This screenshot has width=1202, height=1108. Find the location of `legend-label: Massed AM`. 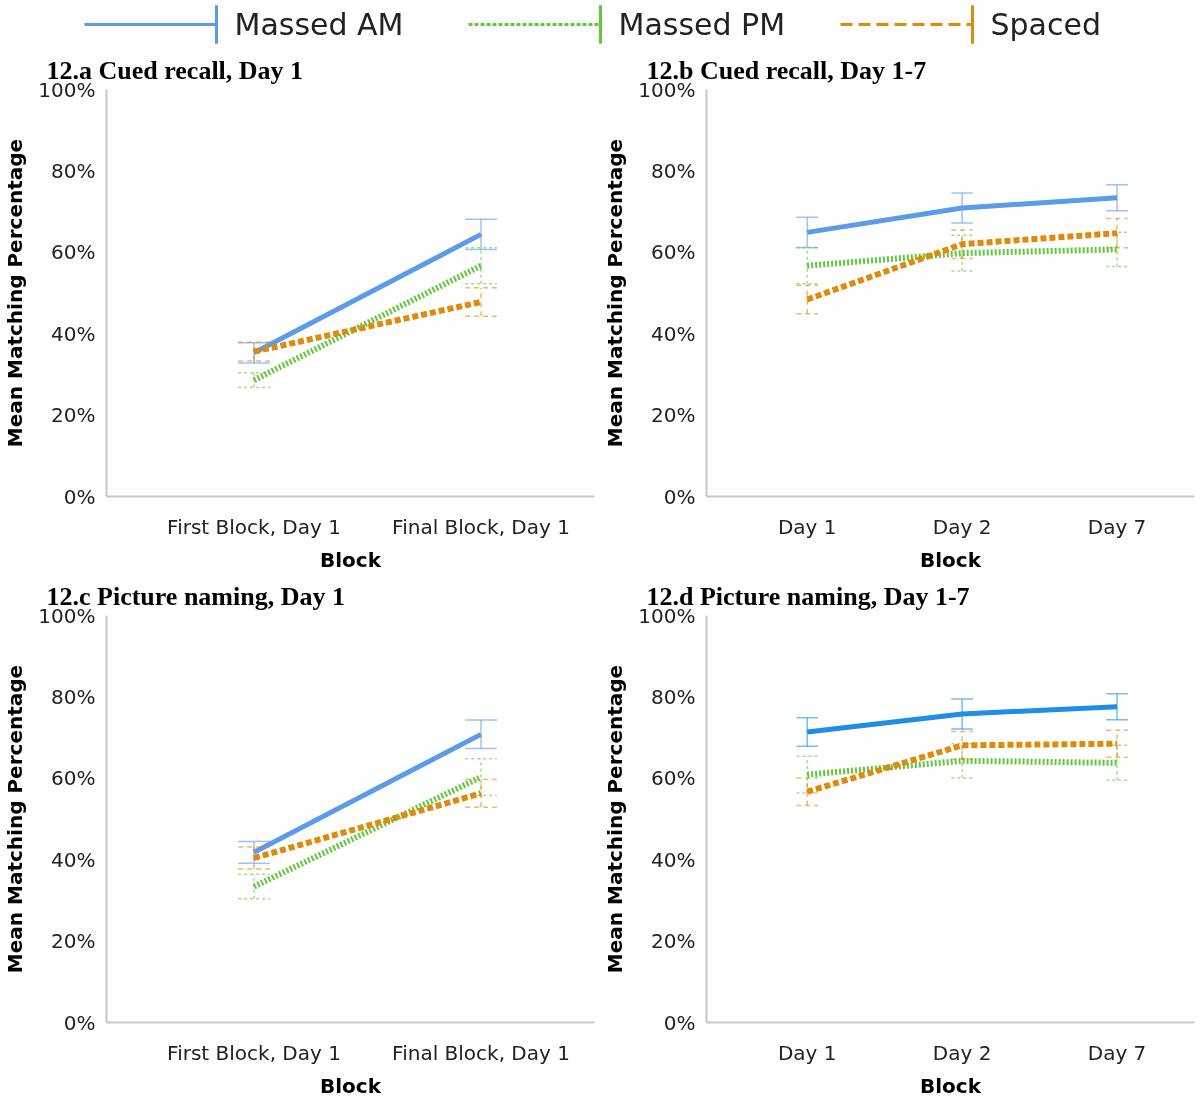

legend-label: Massed AM is located at coordinates (319, 24).